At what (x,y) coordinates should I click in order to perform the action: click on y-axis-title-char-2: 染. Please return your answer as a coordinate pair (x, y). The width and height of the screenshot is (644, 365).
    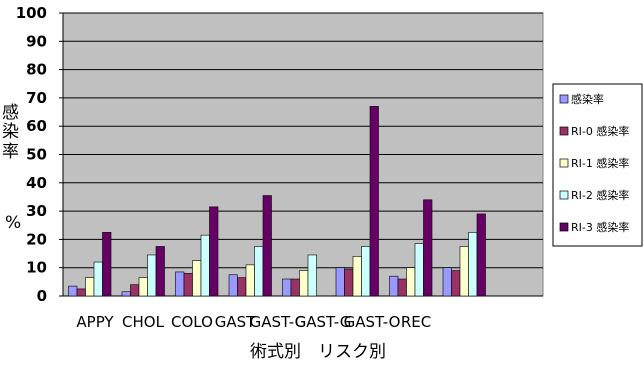
    Looking at the image, I should click on (10, 132).